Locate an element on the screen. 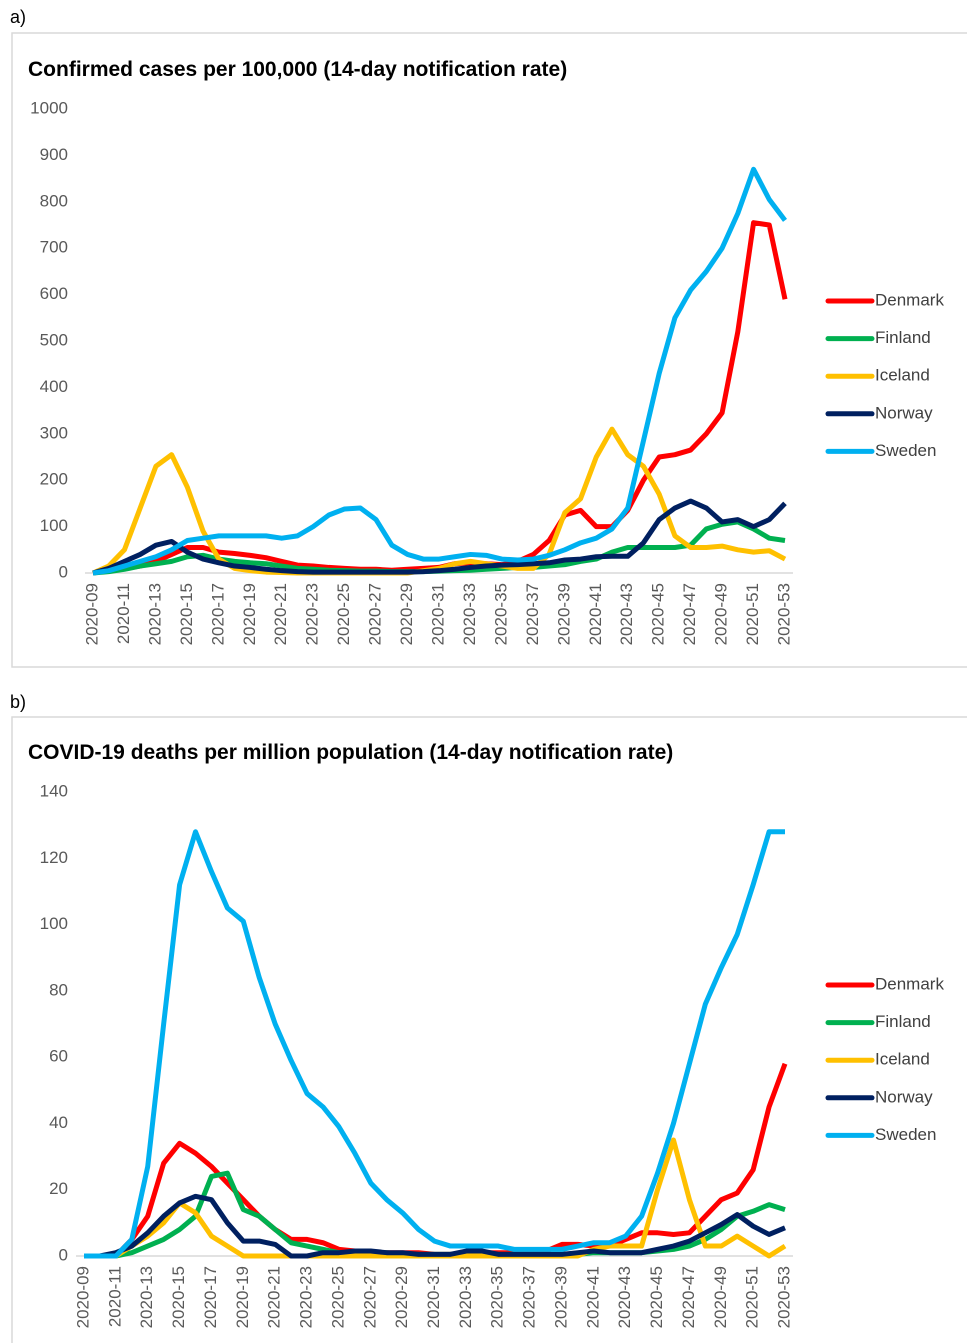 This screenshot has width=967, height=1343. y-tick-label: 600 is located at coordinates (54, 293).